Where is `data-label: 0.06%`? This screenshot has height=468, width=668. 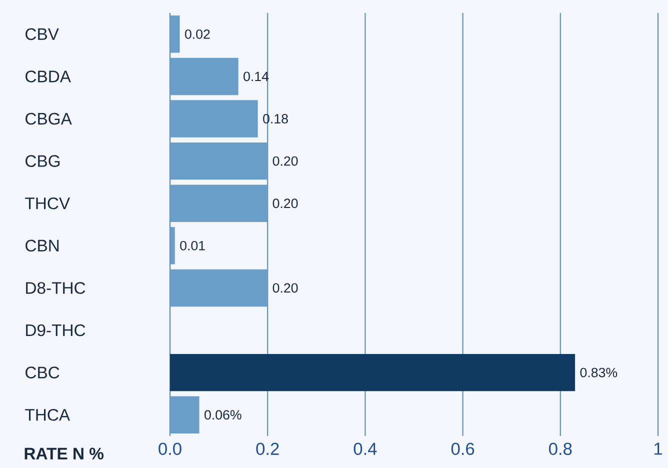 data-label: 0.06% is located at coordinates (223, 415).